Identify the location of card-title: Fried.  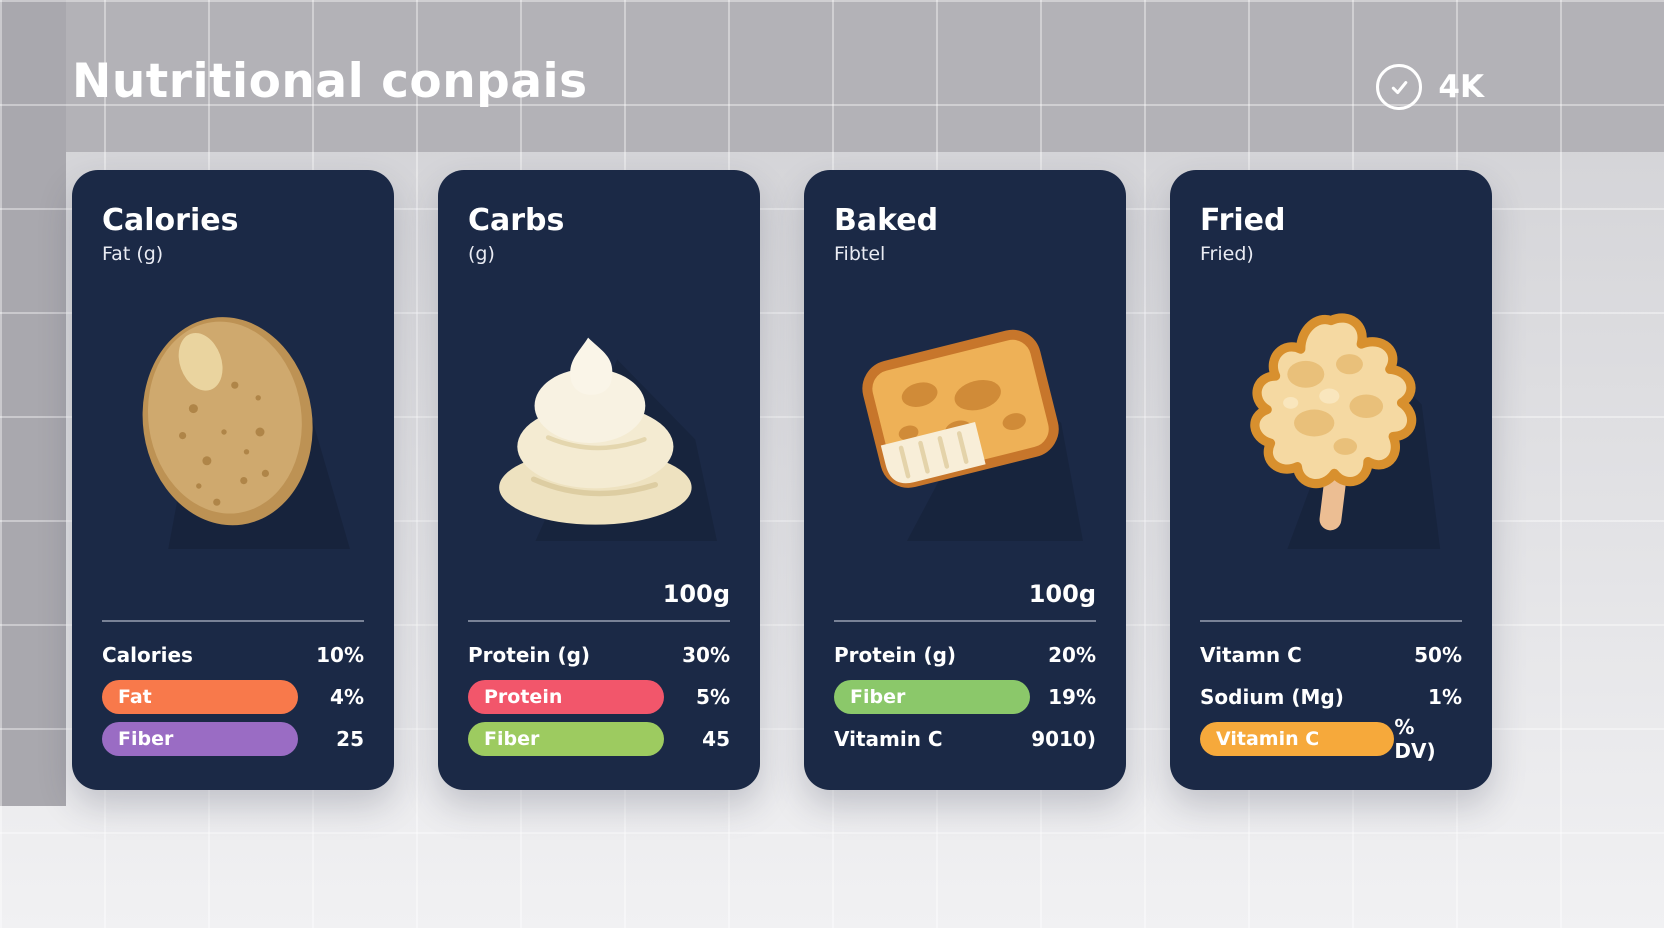
(1243, 220).